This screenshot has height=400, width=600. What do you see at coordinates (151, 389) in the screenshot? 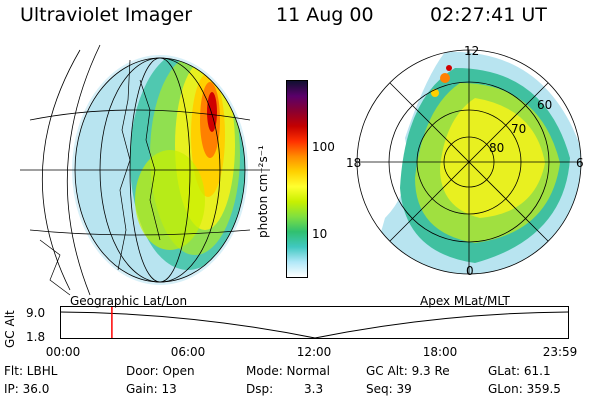
I see `gain-info: Gain: 13` at bounding box center [151, 389].